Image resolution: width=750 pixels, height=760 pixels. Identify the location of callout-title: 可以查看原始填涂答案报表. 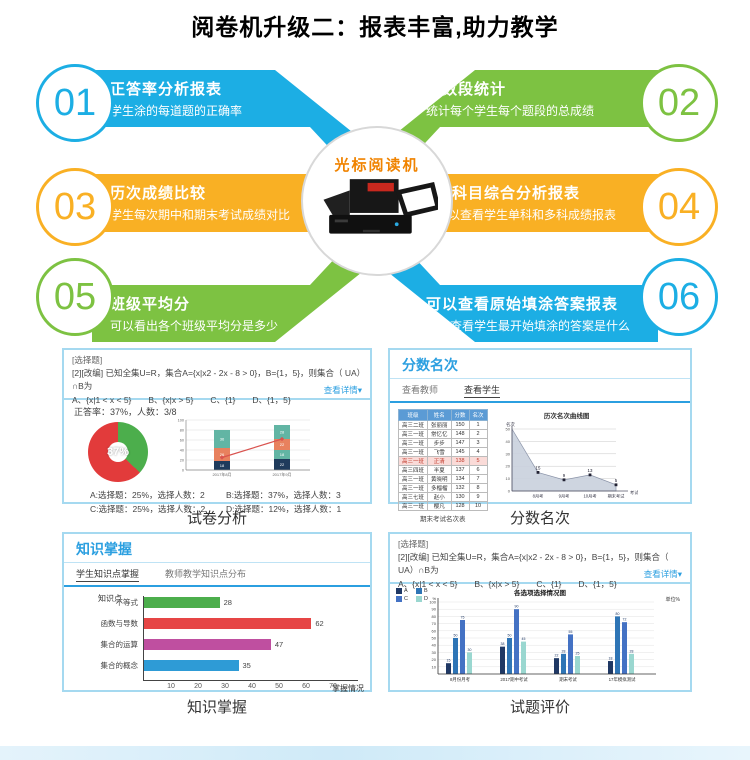
(522, 304).